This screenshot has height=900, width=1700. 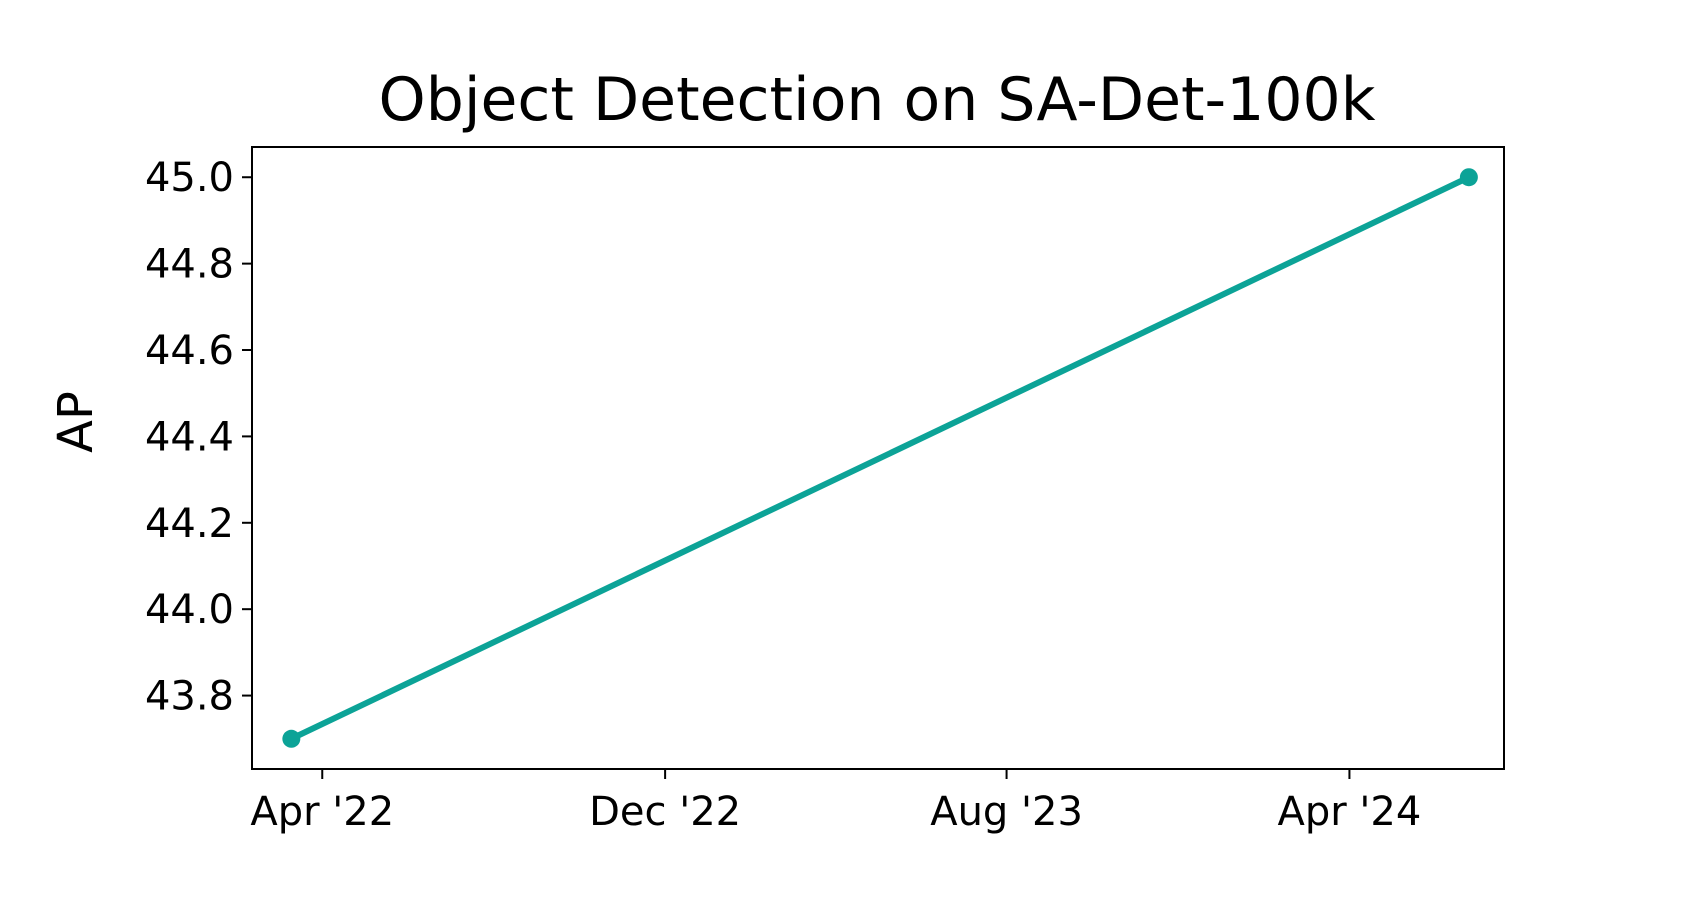 I want to click on chart-title: Object Detection on SA-Det-100k, so click(x=877, y=100).